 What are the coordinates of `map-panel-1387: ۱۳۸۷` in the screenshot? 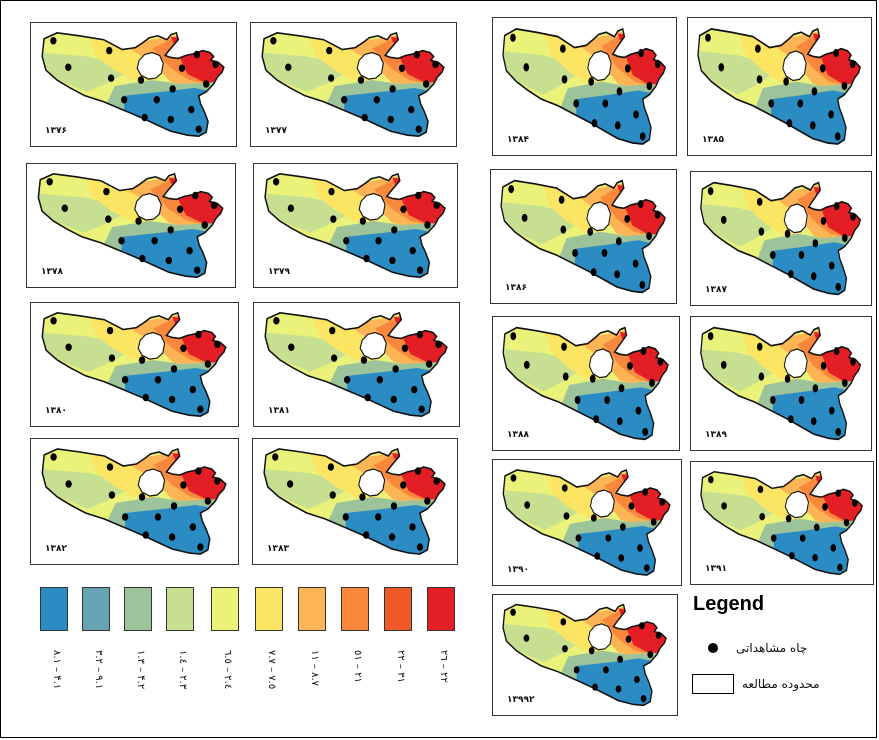 It's located at (781, 238).